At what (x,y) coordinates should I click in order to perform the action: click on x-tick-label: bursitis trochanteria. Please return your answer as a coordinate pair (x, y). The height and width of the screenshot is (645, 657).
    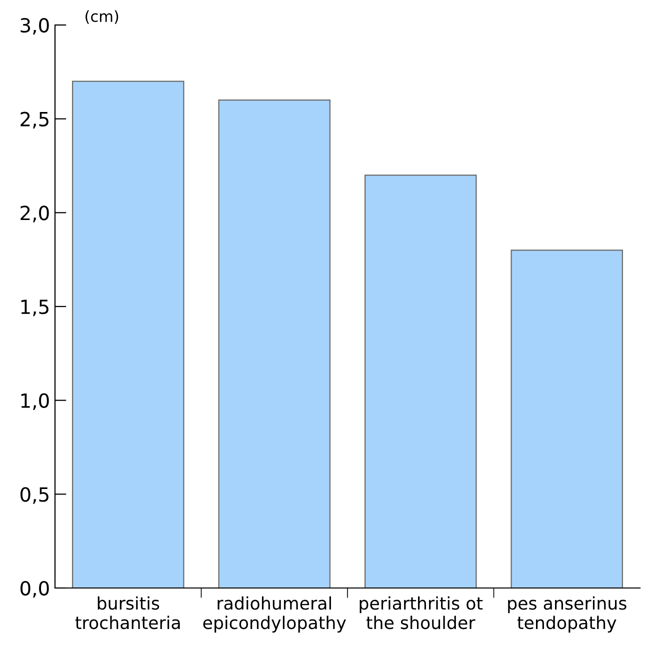
    Looking at the image, I should click on (127, 613).